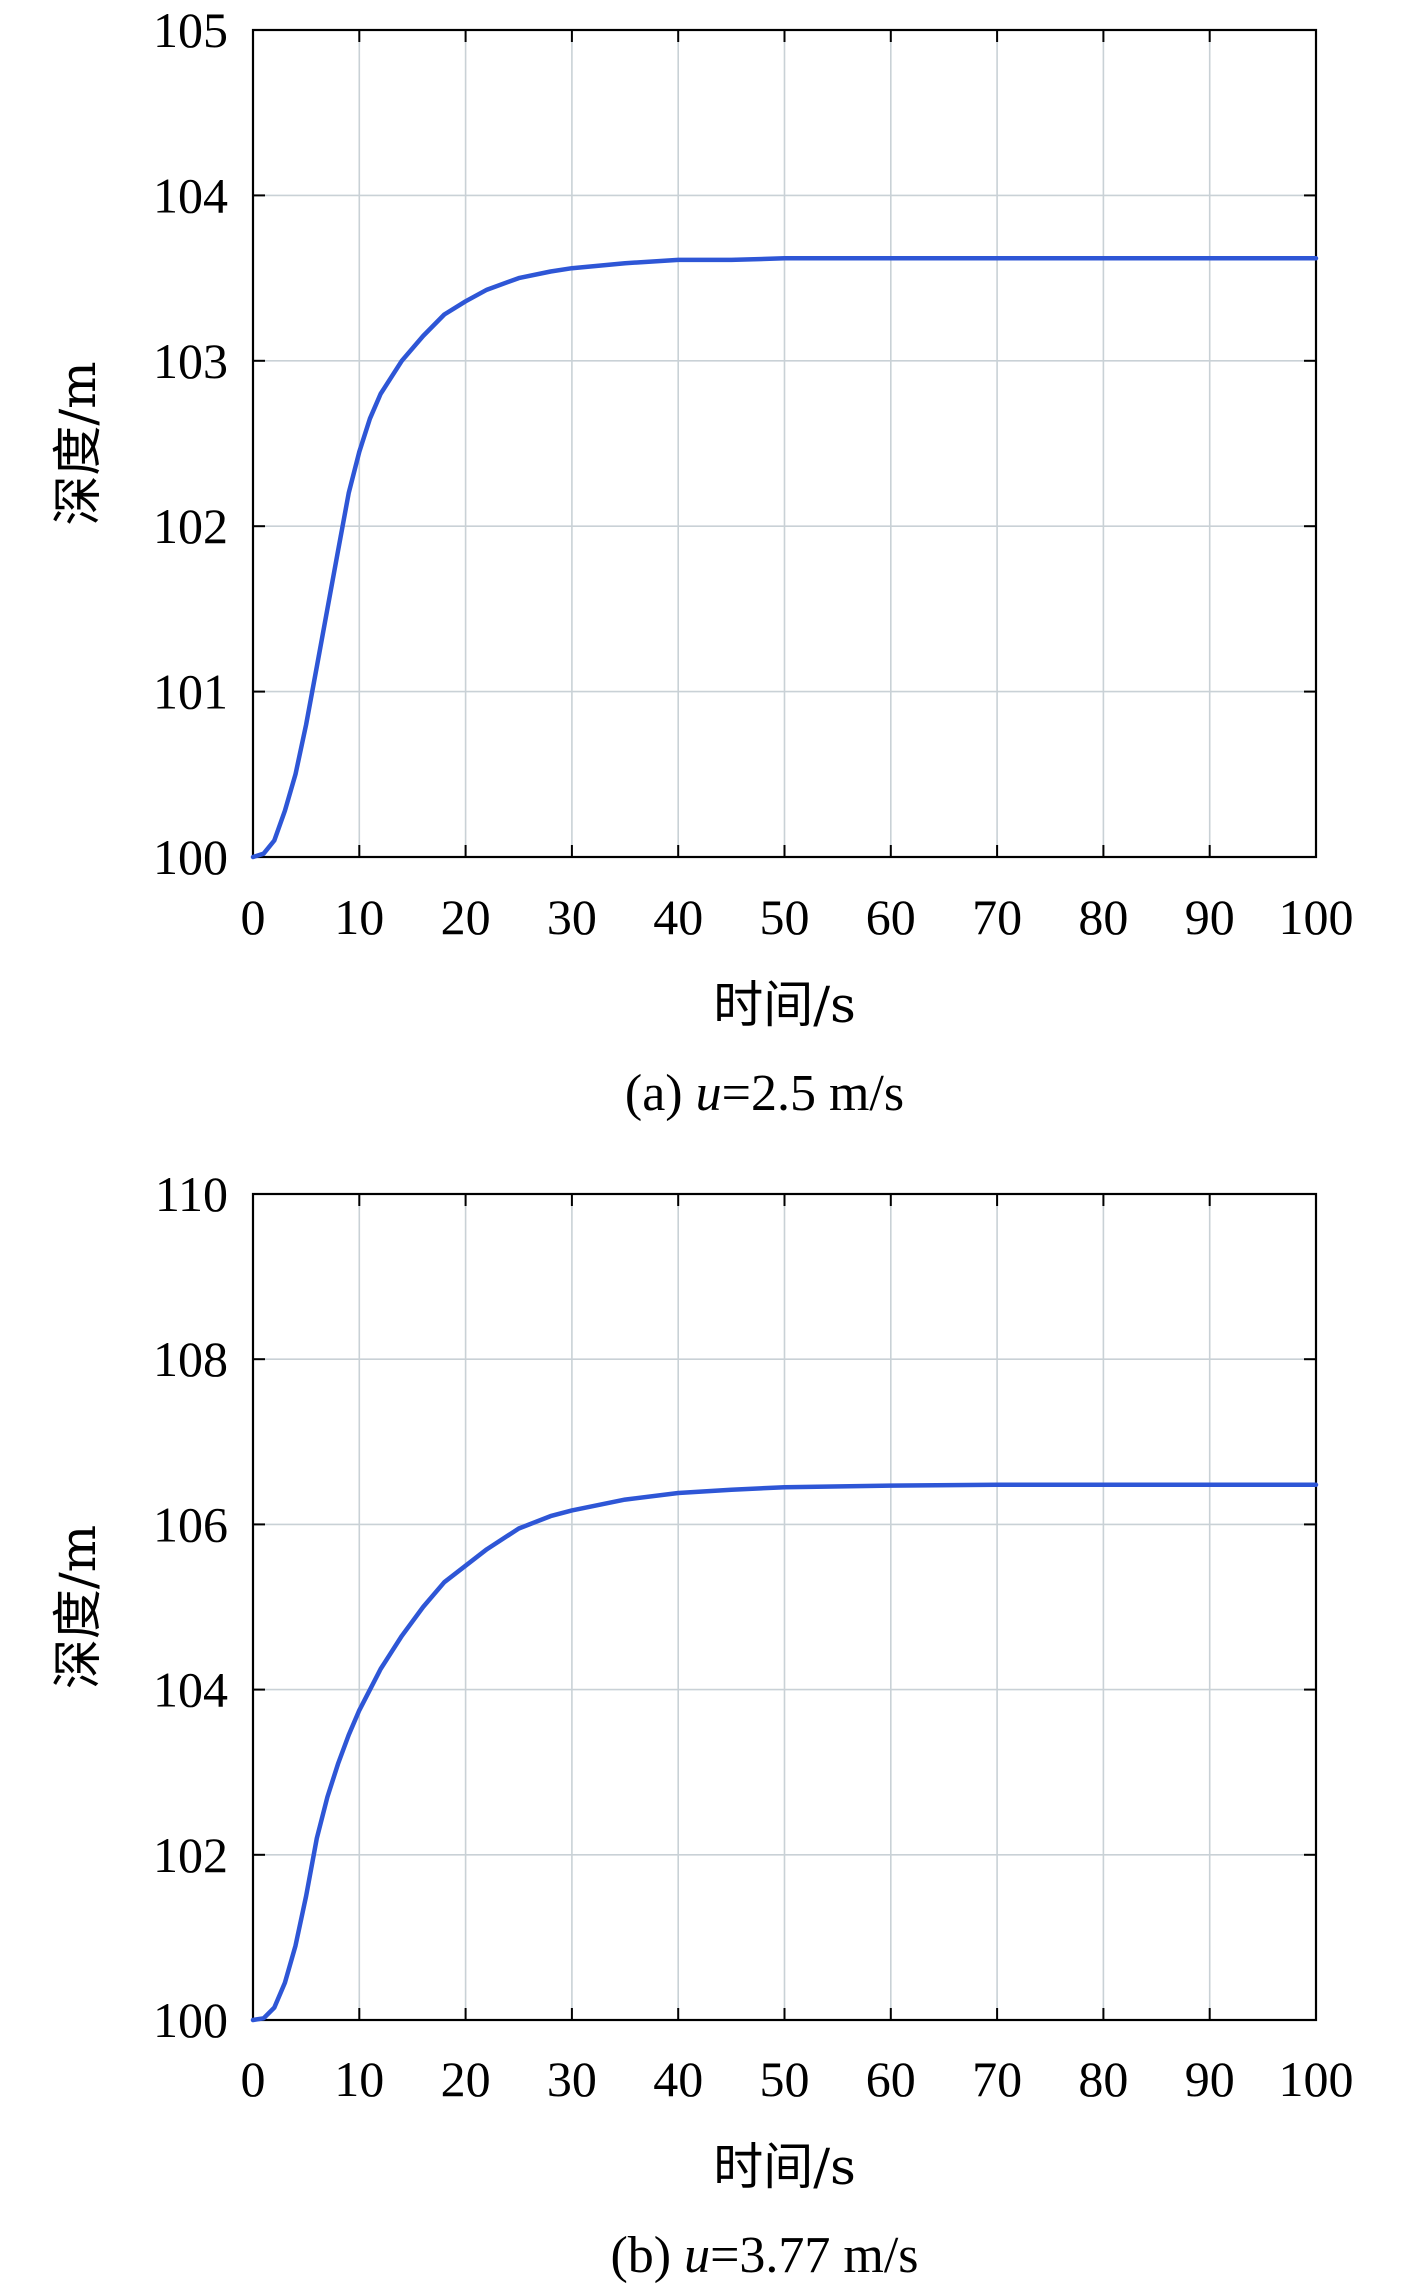 This screenshot has width=1417, height=2291. Describe the element at coordinates (813, 1093) in the screenshot. I see `caption-suffix: =2.5 m/s` at that location.